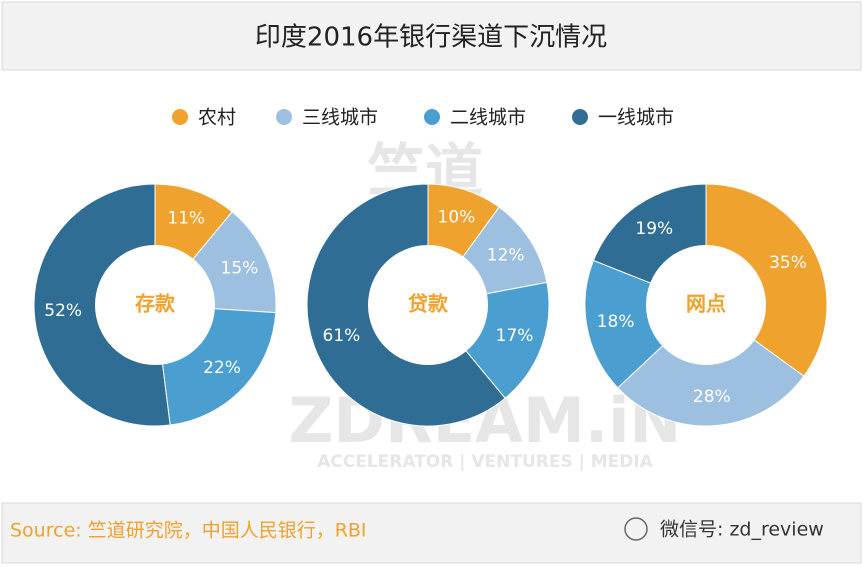 The height and width of the screenshot is (567, 863). Describe the element at coordinates (188, 531) in the screenshot. I see `source: Source: 竺道研究院，中国人民银行，RBI` at that location.